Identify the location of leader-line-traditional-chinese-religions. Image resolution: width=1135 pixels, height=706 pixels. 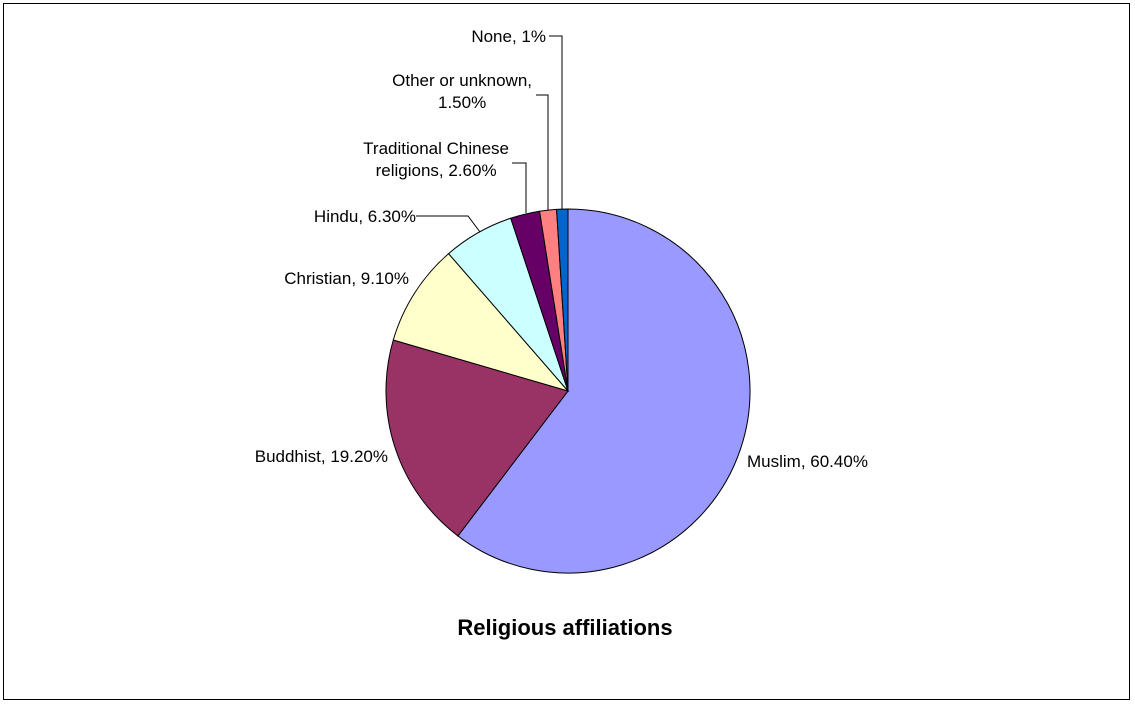
(519, 187).